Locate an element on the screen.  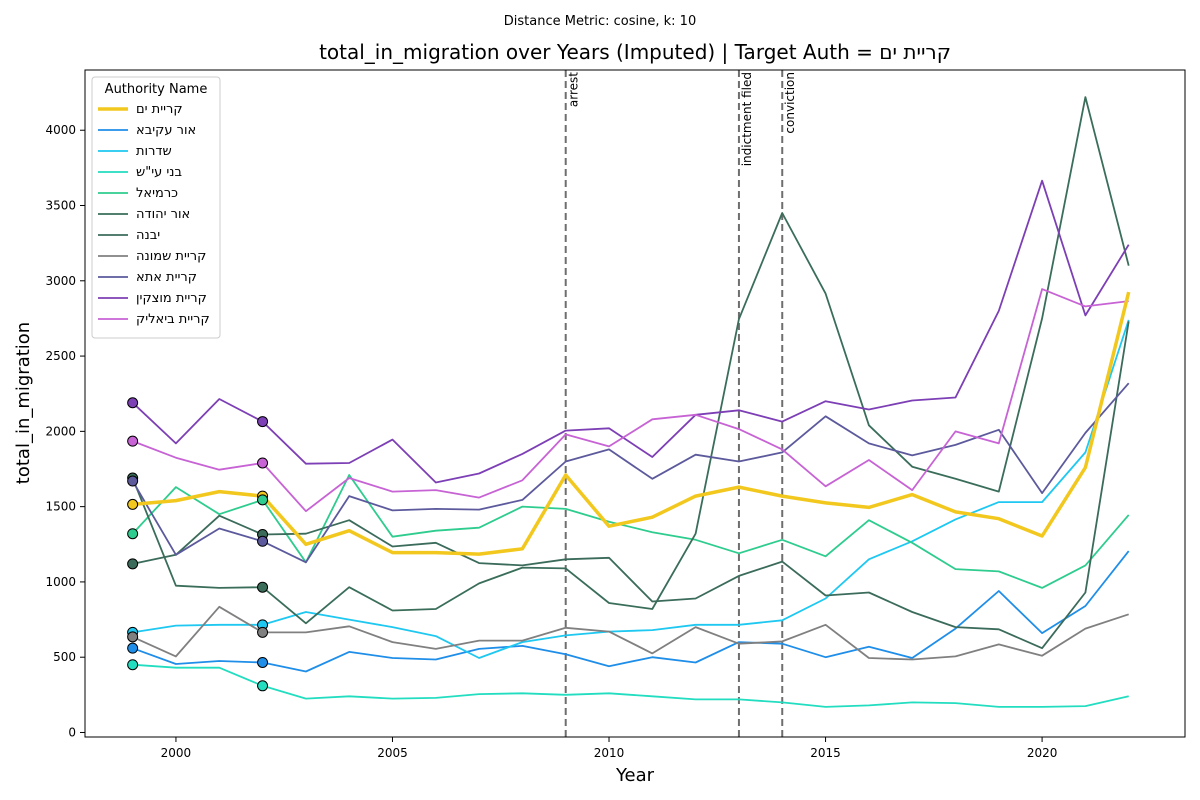
y-tick-label: 3000 is located at coordinates (60, 281).